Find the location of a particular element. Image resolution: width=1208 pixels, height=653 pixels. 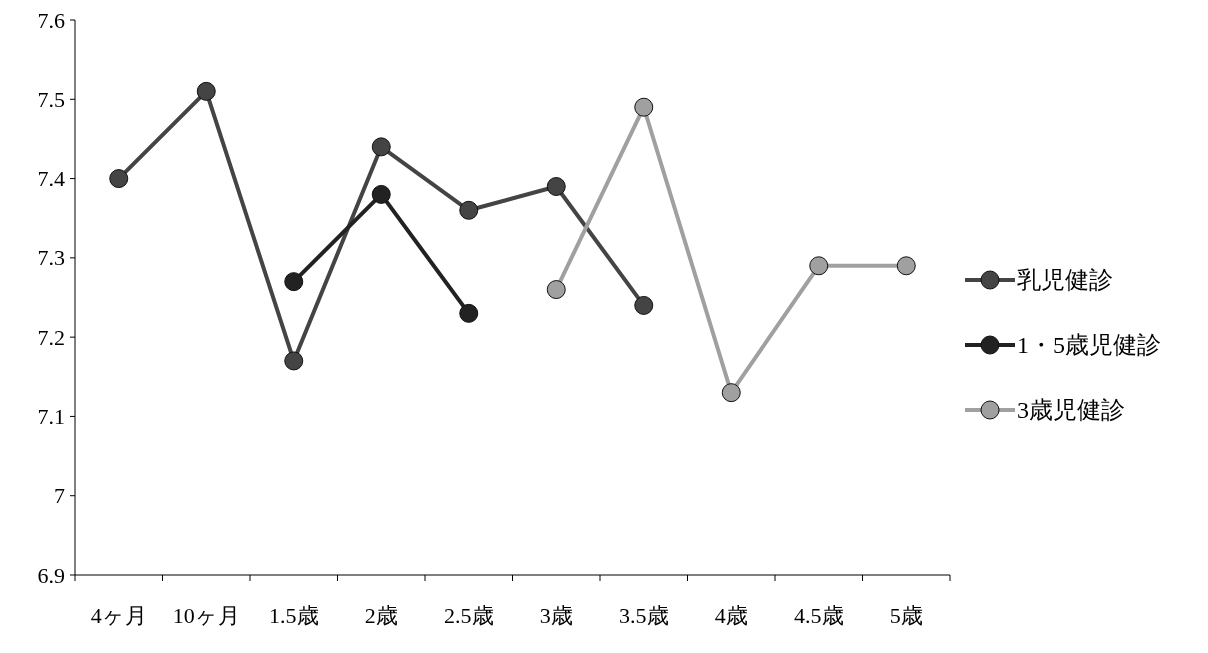

y-tick-label: 7.5 is located at coordinates (51, 99).